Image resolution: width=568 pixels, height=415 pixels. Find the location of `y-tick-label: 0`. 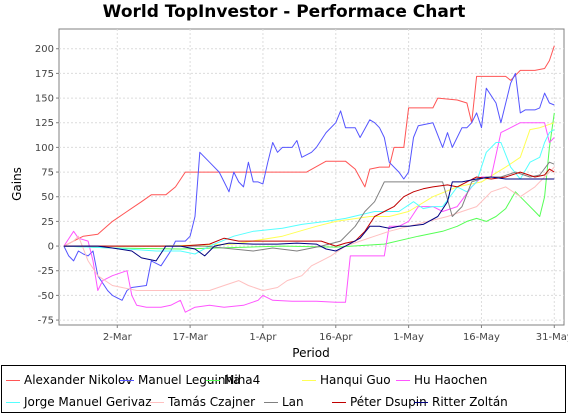

y-tick-label: 0 is located at coordinates (51, 247).